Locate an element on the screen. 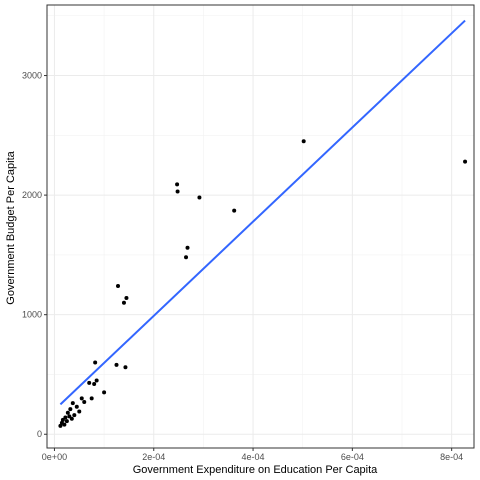  y-tick-label: 0 is located at coordinates (39, 434).